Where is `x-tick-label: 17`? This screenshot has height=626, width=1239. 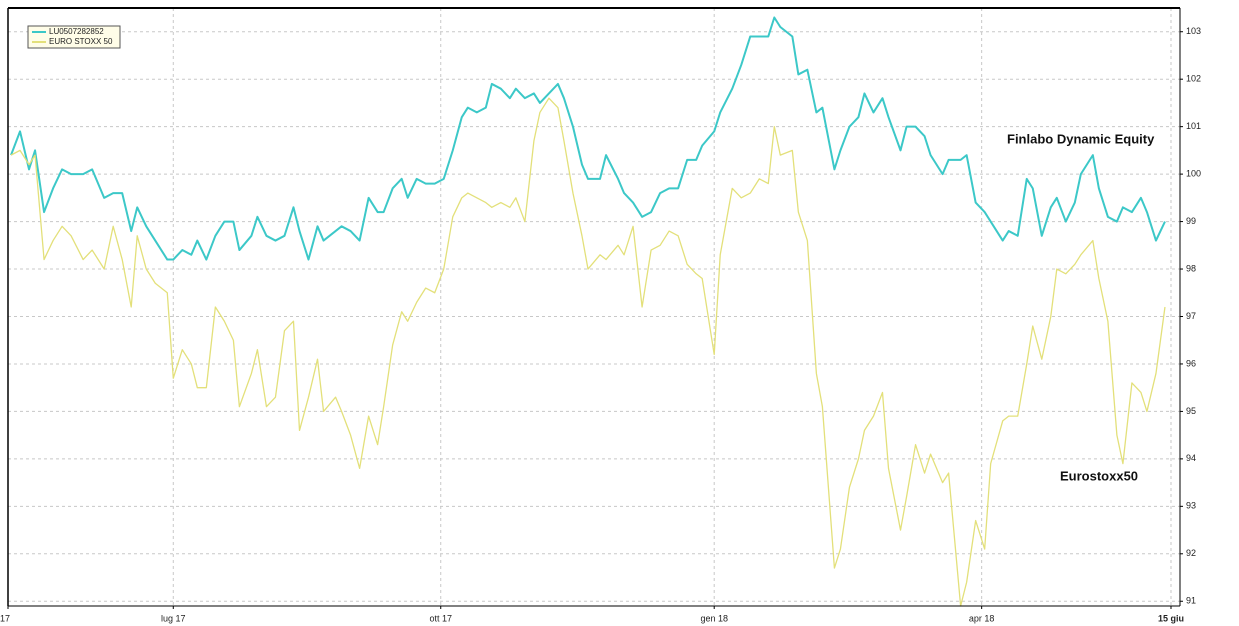 x-tick-label: 17 is located at coordinates (5, 618).